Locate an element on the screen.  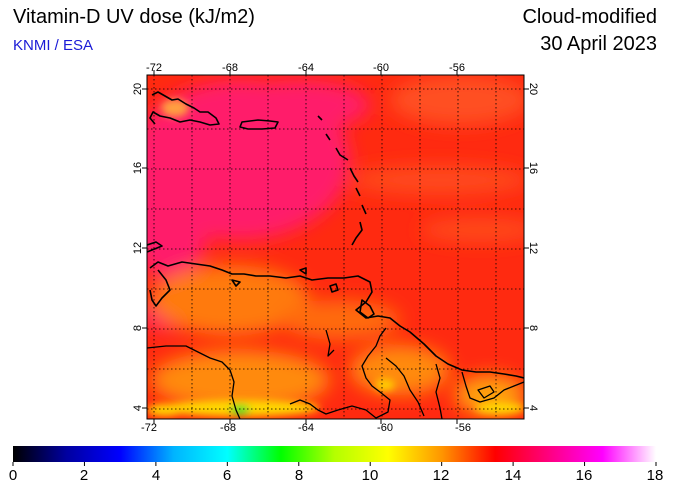
colorbar-label: 6 is located at coordinates (227, 475).